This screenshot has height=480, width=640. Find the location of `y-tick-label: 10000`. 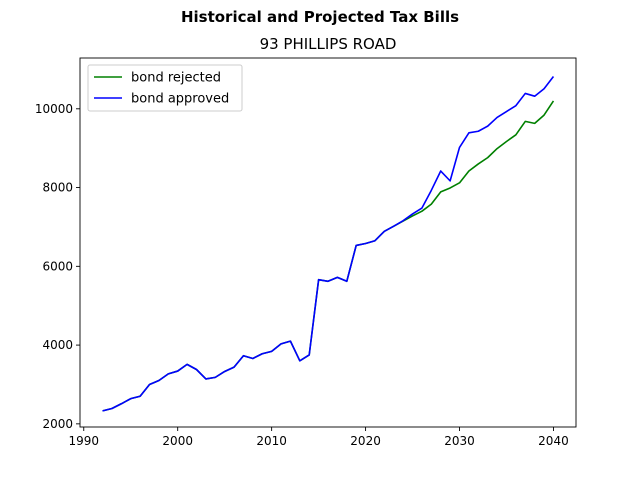

y-tick-label: 10000 is located at coordinates (54, 109).